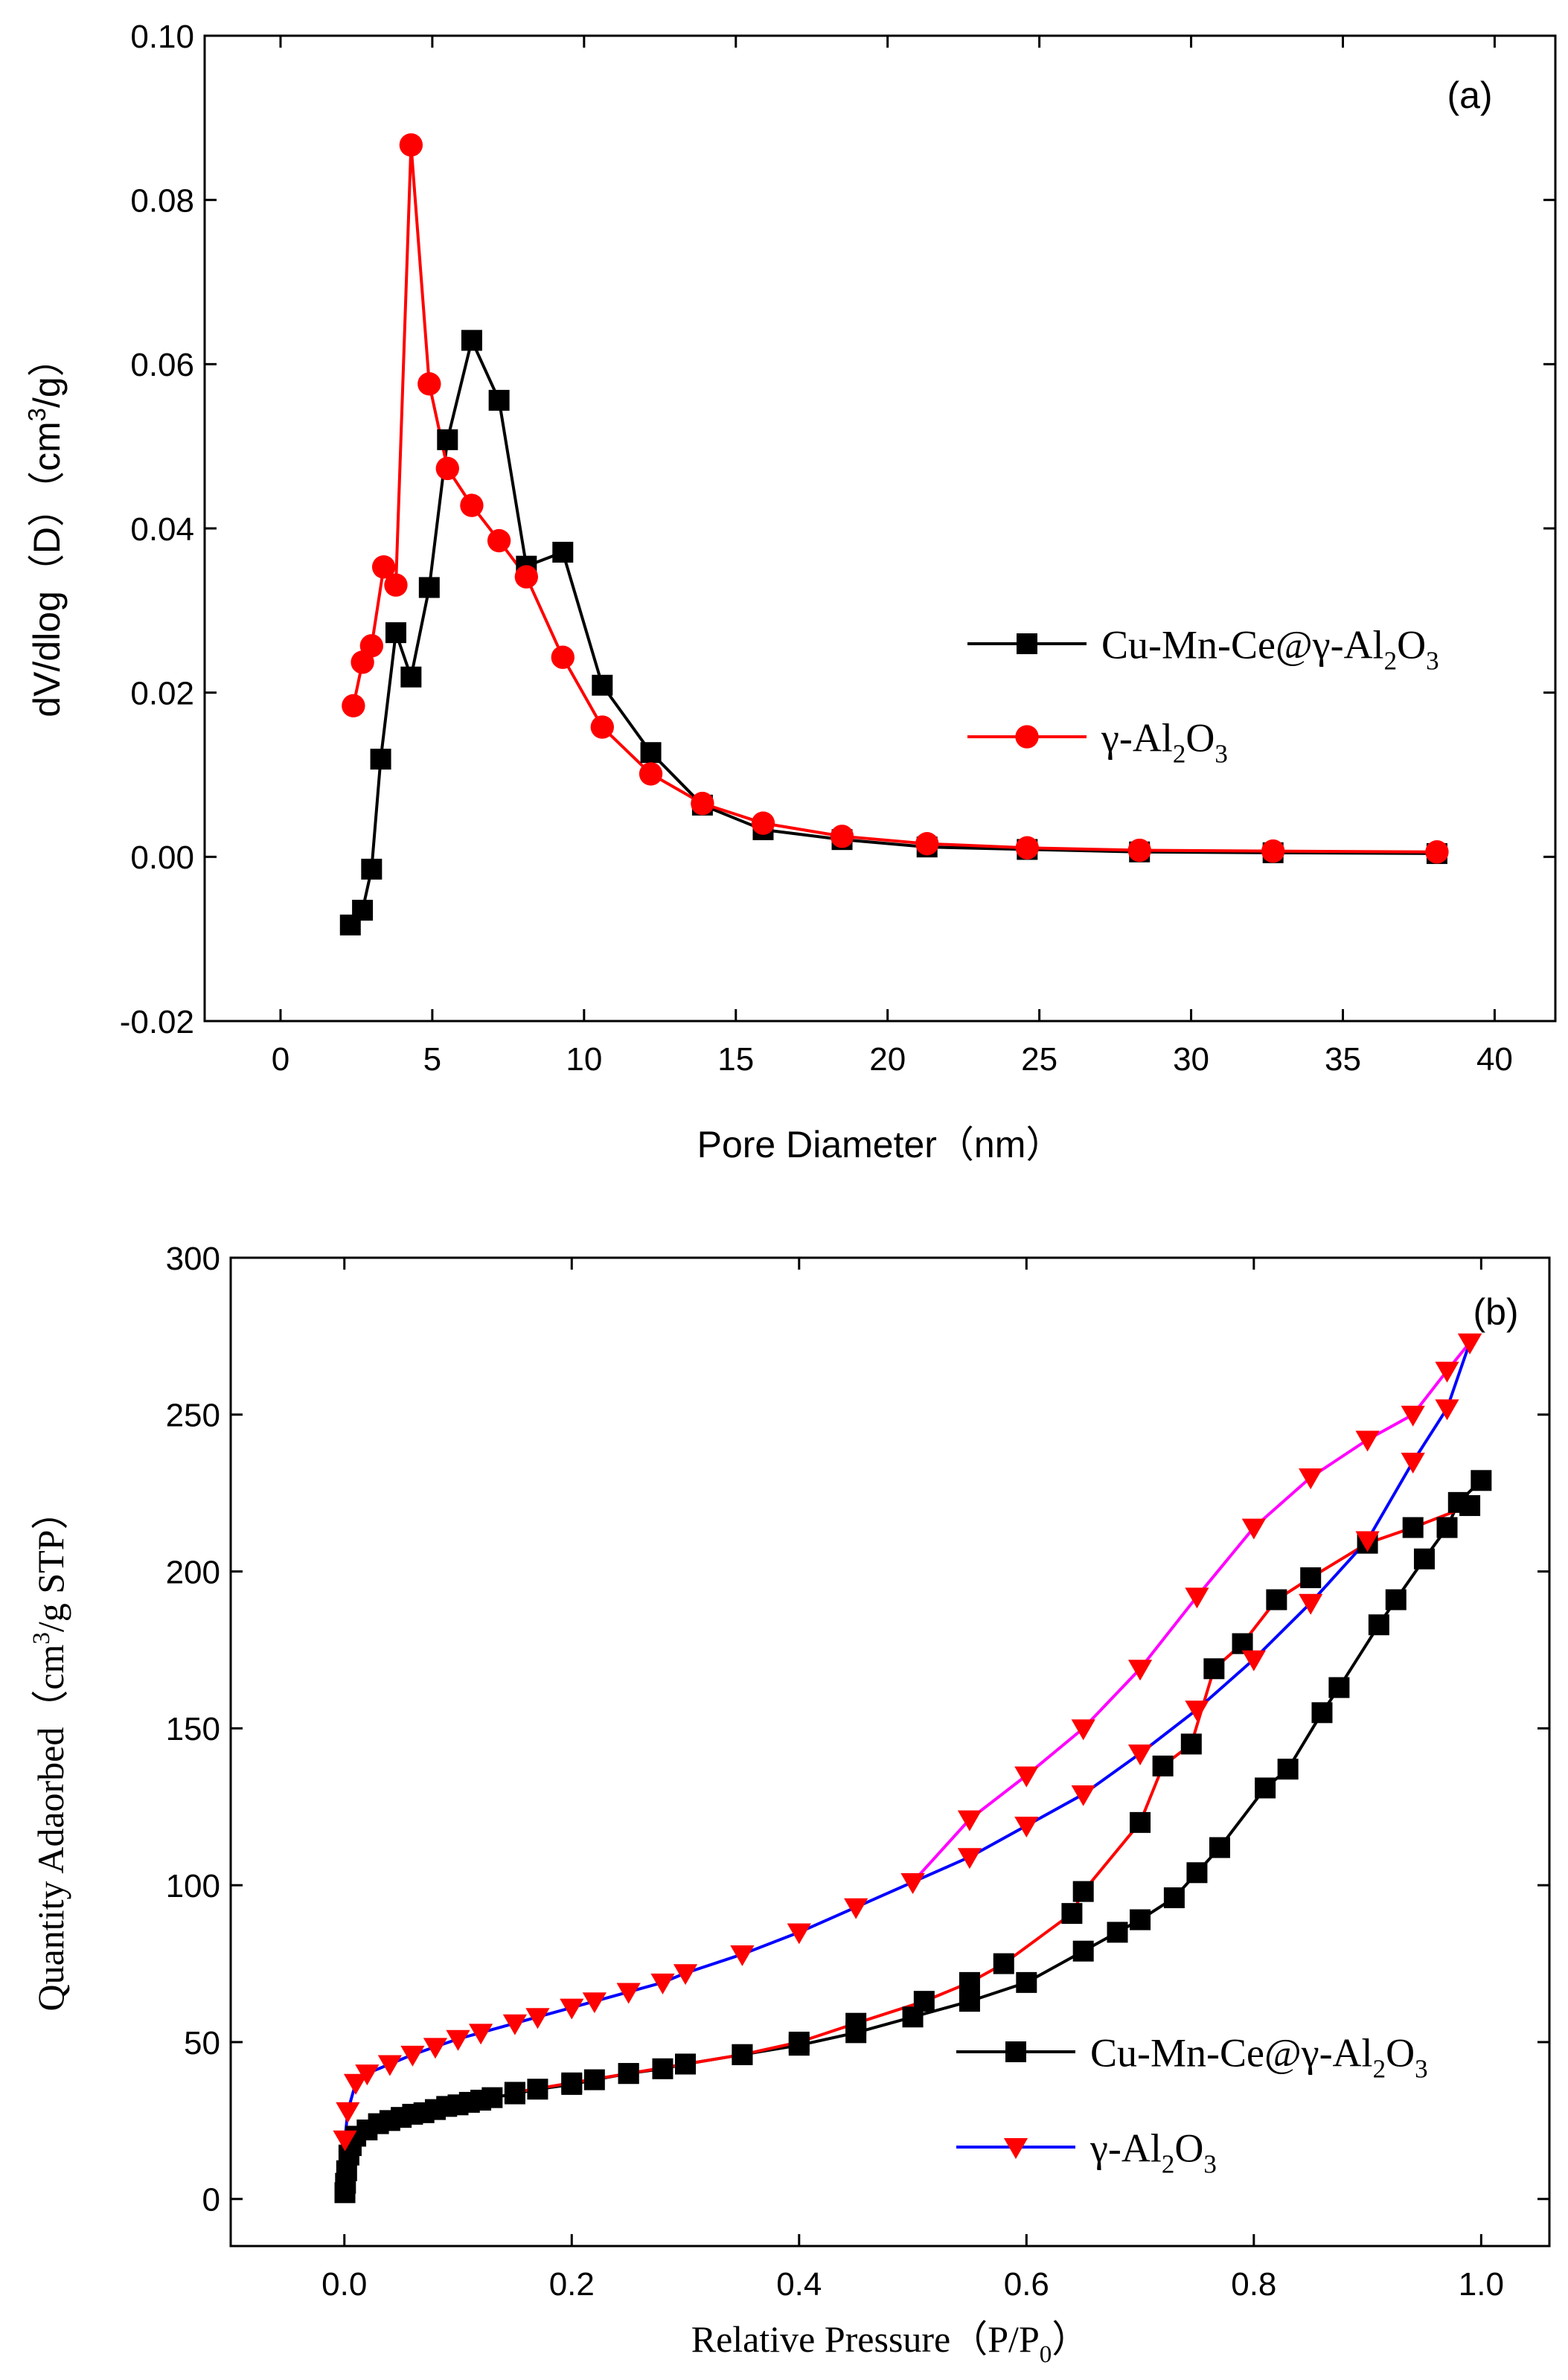 This screenshot has width=1568, height=2380. Describe the element at coordinates (162, 694) in the screenshot. I see `y-tick-label: 0.02` at that location.